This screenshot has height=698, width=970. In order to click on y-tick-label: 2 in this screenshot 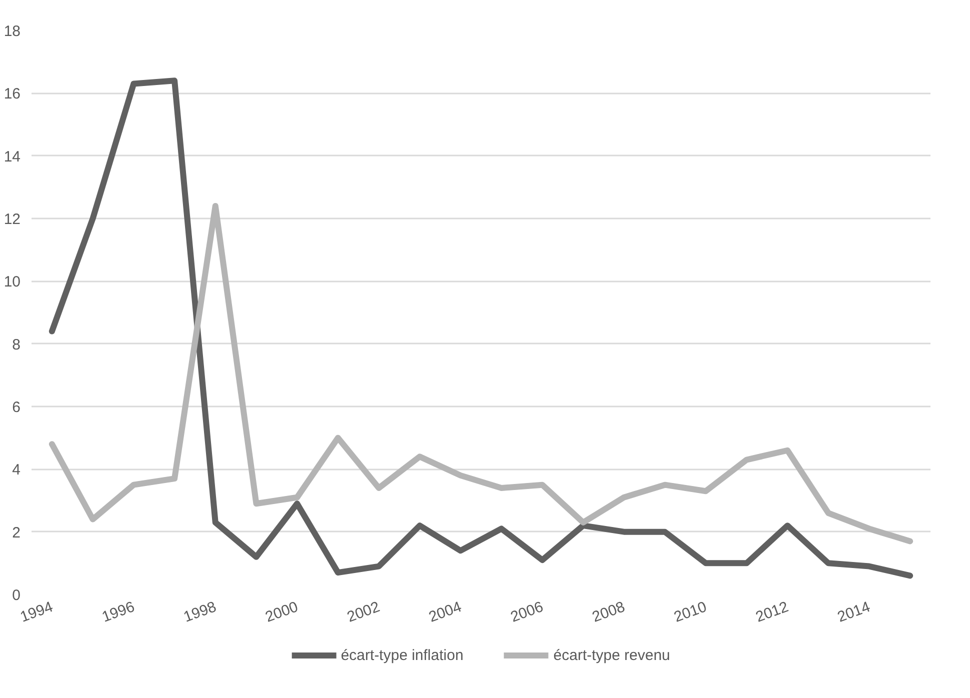, I will do `click(16, 533)`.